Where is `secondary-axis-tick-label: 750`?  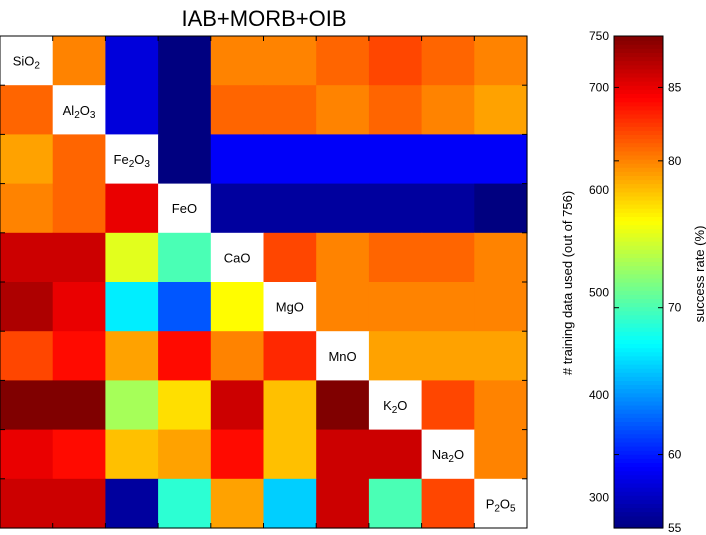
secondary-axis-tick-label: 750 is located at coordinates (599, 36).